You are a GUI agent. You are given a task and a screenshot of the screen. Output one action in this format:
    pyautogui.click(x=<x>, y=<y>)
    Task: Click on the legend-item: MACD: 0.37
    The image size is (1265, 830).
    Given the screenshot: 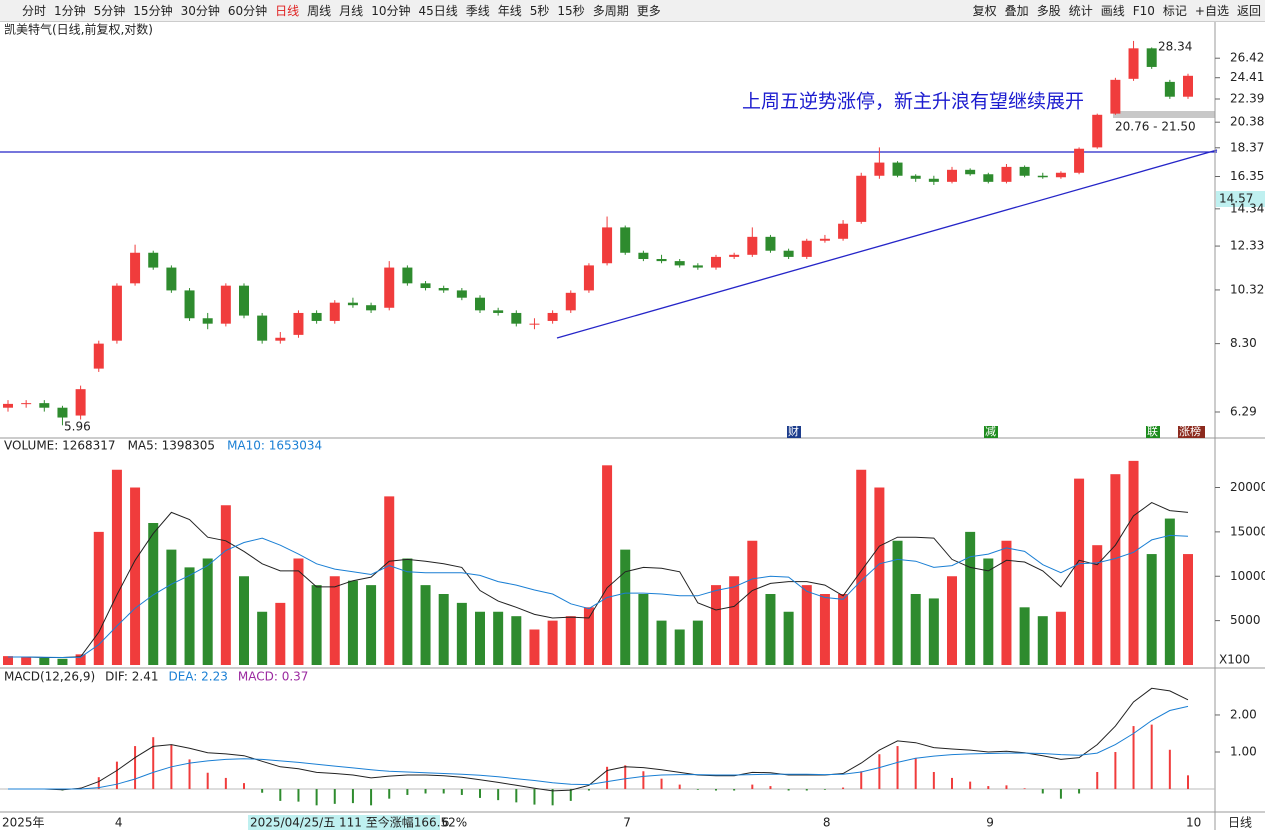 What is the action you would take?
    pyautogui.click(x=273, y=677)
    